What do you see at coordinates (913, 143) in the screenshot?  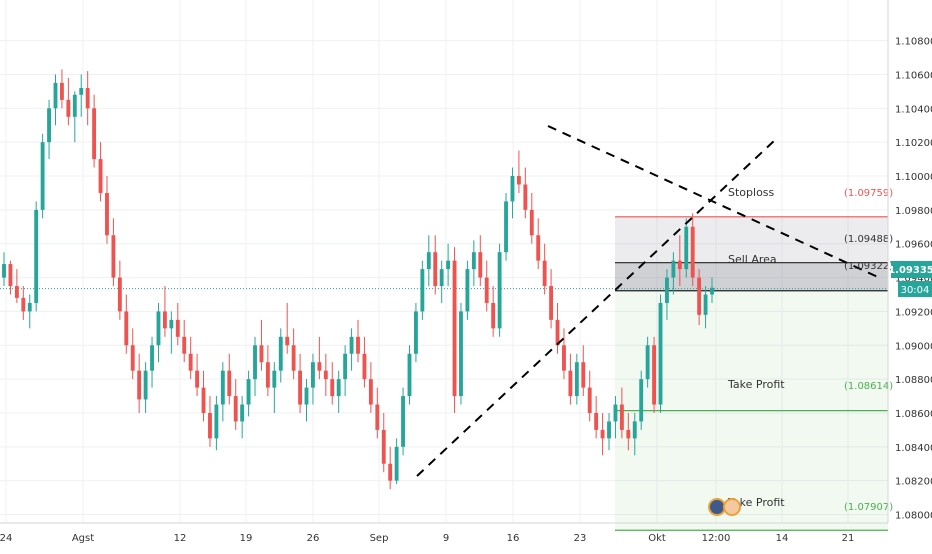 I see `price-tick-label: 1.10200` at bounding box center [913, 143].